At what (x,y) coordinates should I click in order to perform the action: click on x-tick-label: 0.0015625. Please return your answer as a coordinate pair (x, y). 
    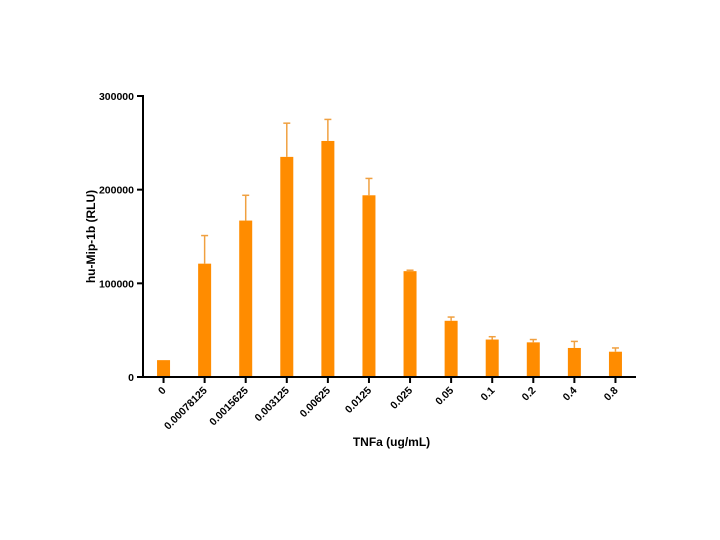
    Looking at the image, I should click on (229, 407).